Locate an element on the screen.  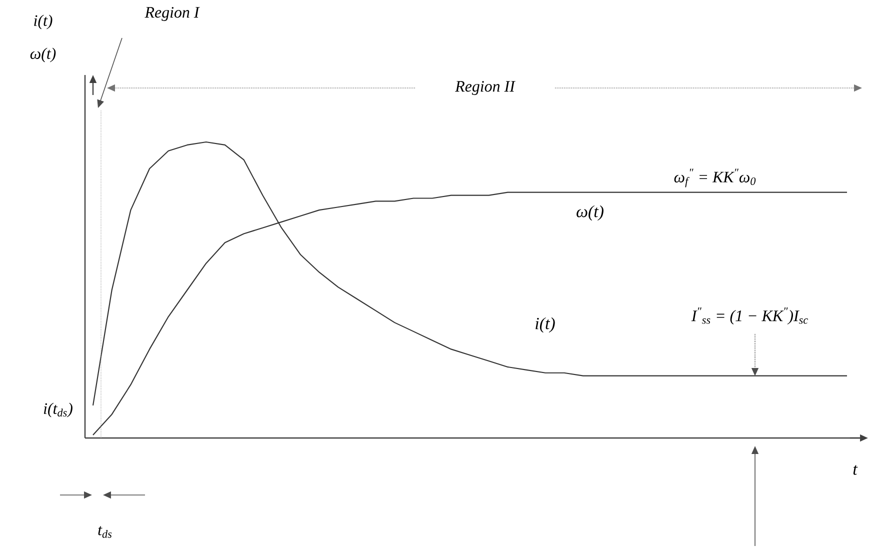
annotation: I$^{″}$$_{ss}$ = (1 − KK$^{″}$)I$_{sc}$ is located at coordinates (749, 316).